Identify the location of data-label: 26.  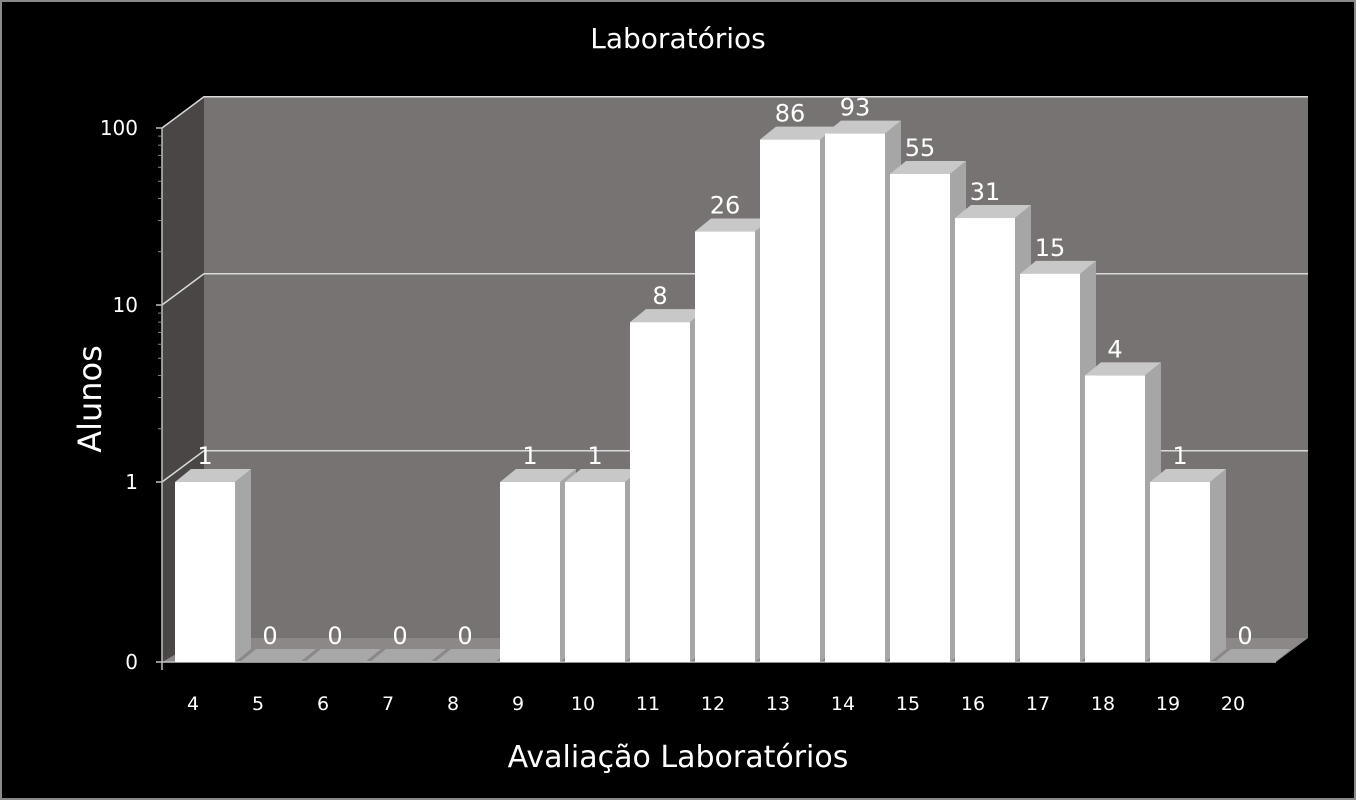
(725, 206).